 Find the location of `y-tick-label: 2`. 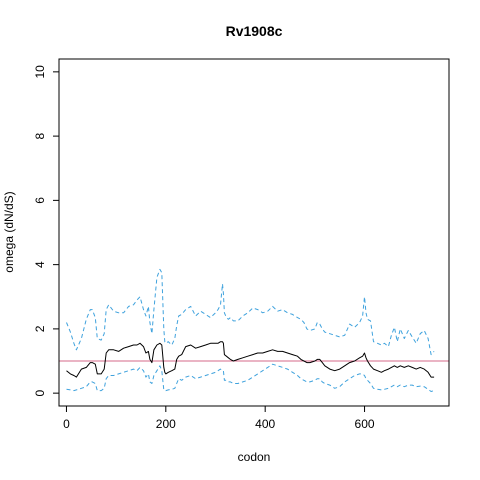

y-tick-label: 2 is located at coordinates (40, 328).